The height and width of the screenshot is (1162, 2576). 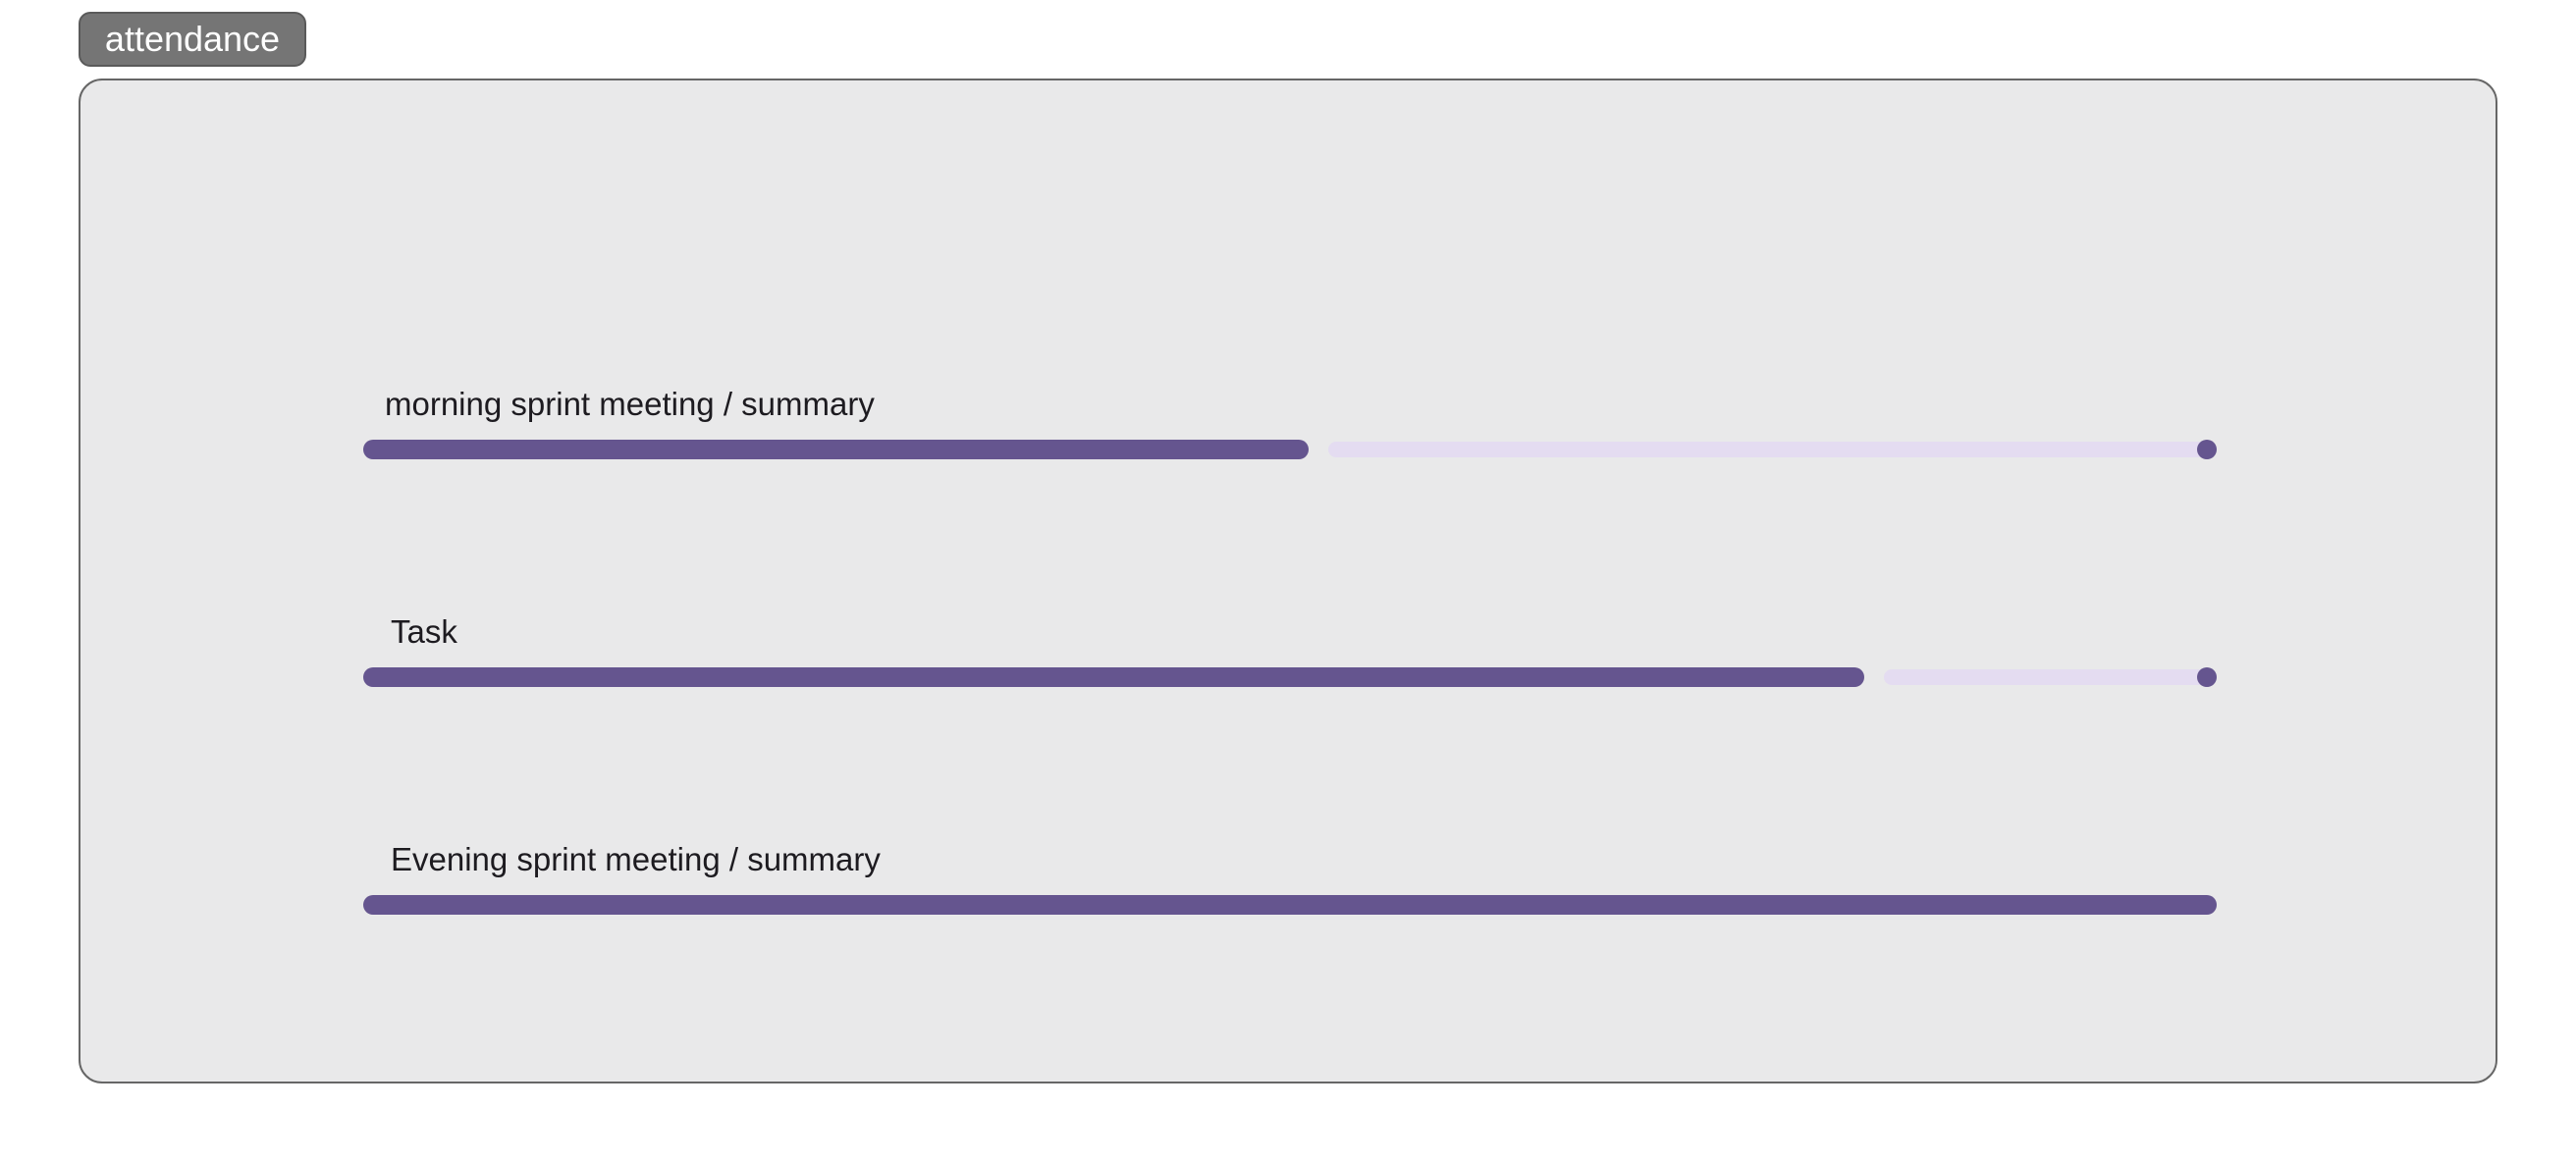 What do you see at coordinates (636, 859) in the screenshot?
I see `progress-label: Evening sprint meeting / summary` at bounding box center [636, 859].